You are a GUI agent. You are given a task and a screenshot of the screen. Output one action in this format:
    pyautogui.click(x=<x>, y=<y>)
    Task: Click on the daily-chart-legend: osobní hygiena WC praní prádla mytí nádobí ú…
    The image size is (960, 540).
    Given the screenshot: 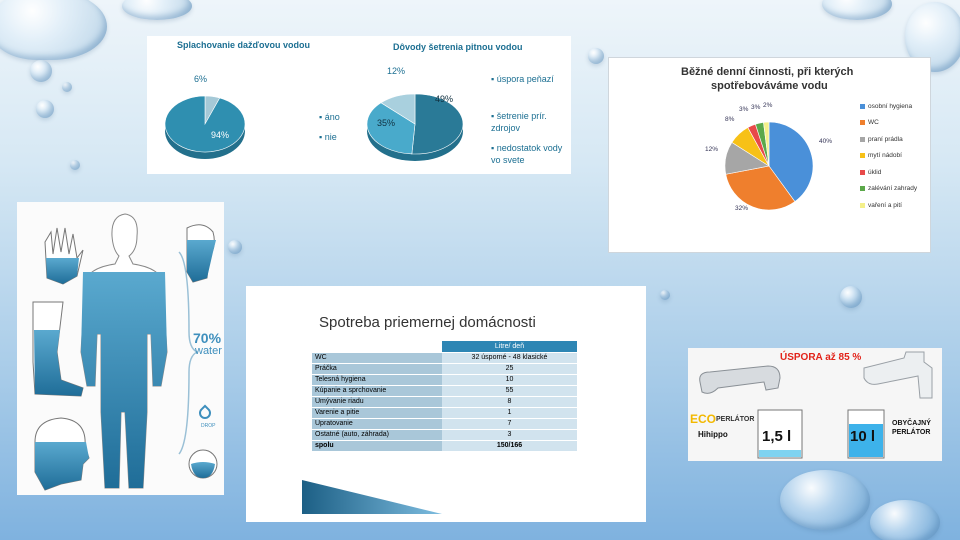 What is the action you would take?
    pyautogui.click(x=895, y=156)
    